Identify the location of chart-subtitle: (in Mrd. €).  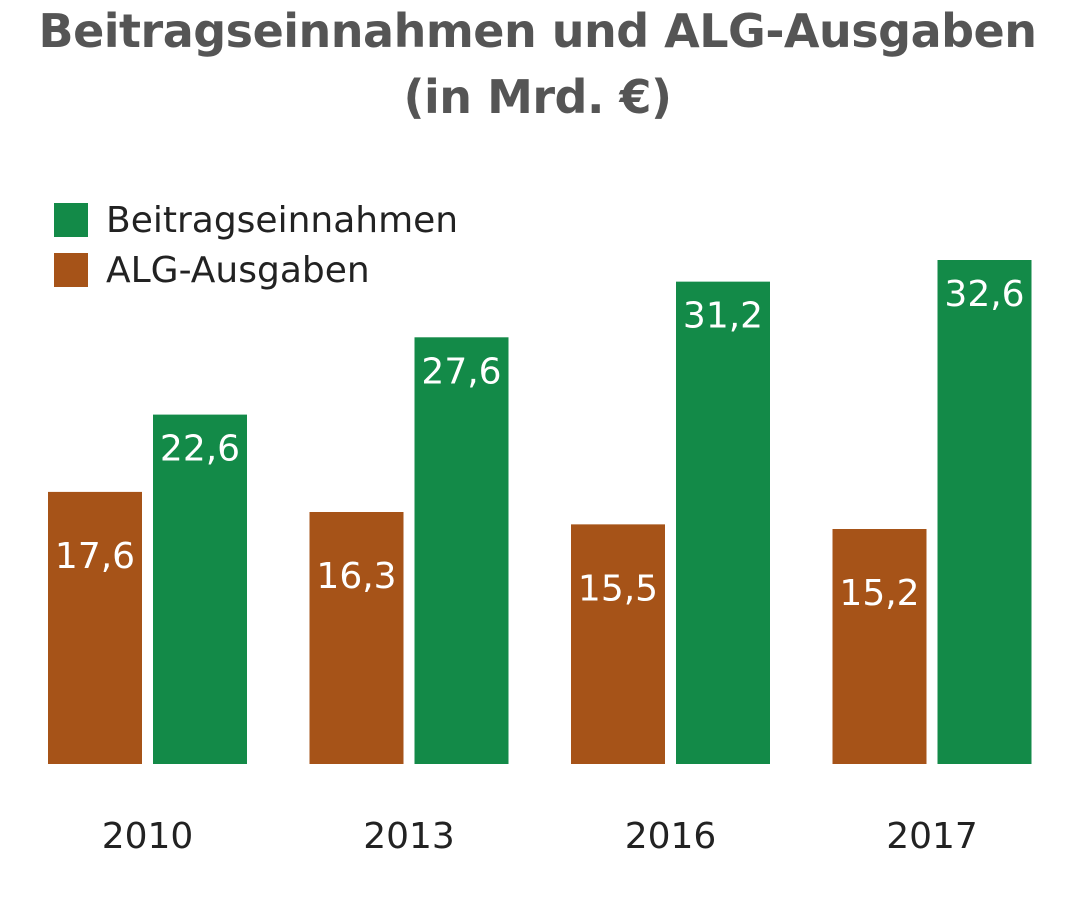
(537, 97).